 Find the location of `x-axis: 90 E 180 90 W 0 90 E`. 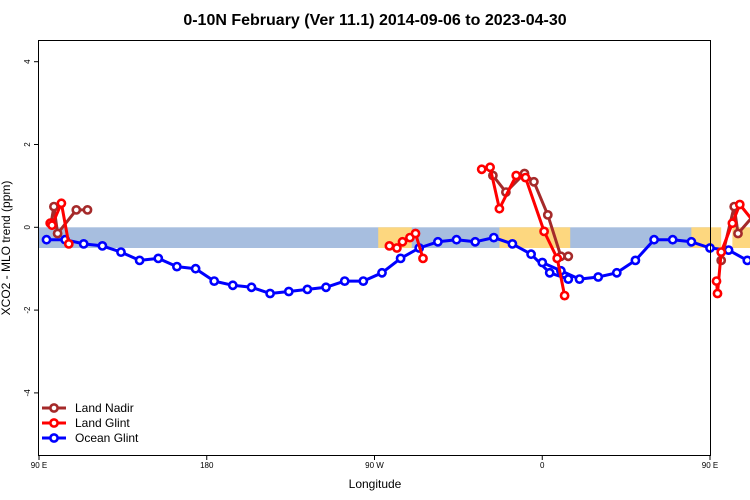

x-axis: 90 E 180 90 W 0 90 E is located at coordinates (374, 462).